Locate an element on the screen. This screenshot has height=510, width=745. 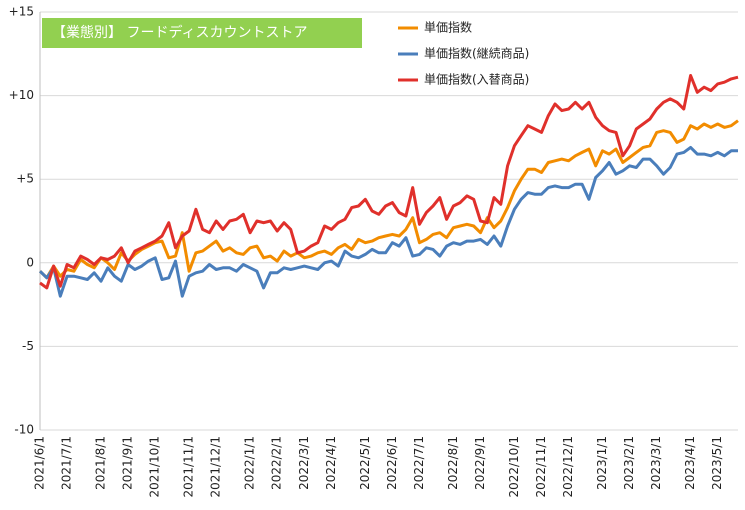
x-tick-label: 2021/9/1 is located at coordinates (128, 463).